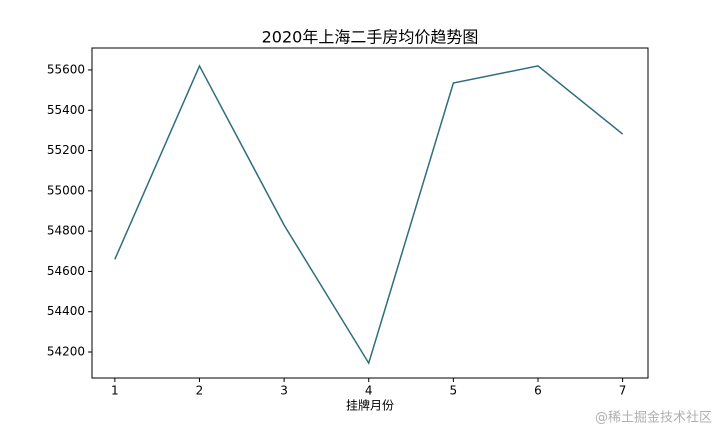 This screenshot has width=720, height=432. What do you see at coordinates (653, 418) in the screenshot?
I see `watermark: @稀土掘金技术社区` at bounding box center [653, 418].